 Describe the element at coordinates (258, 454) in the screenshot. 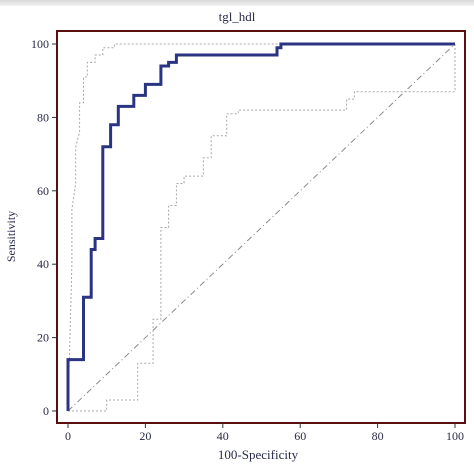

I see `x-axis-label: 100-Specificity` at that location.